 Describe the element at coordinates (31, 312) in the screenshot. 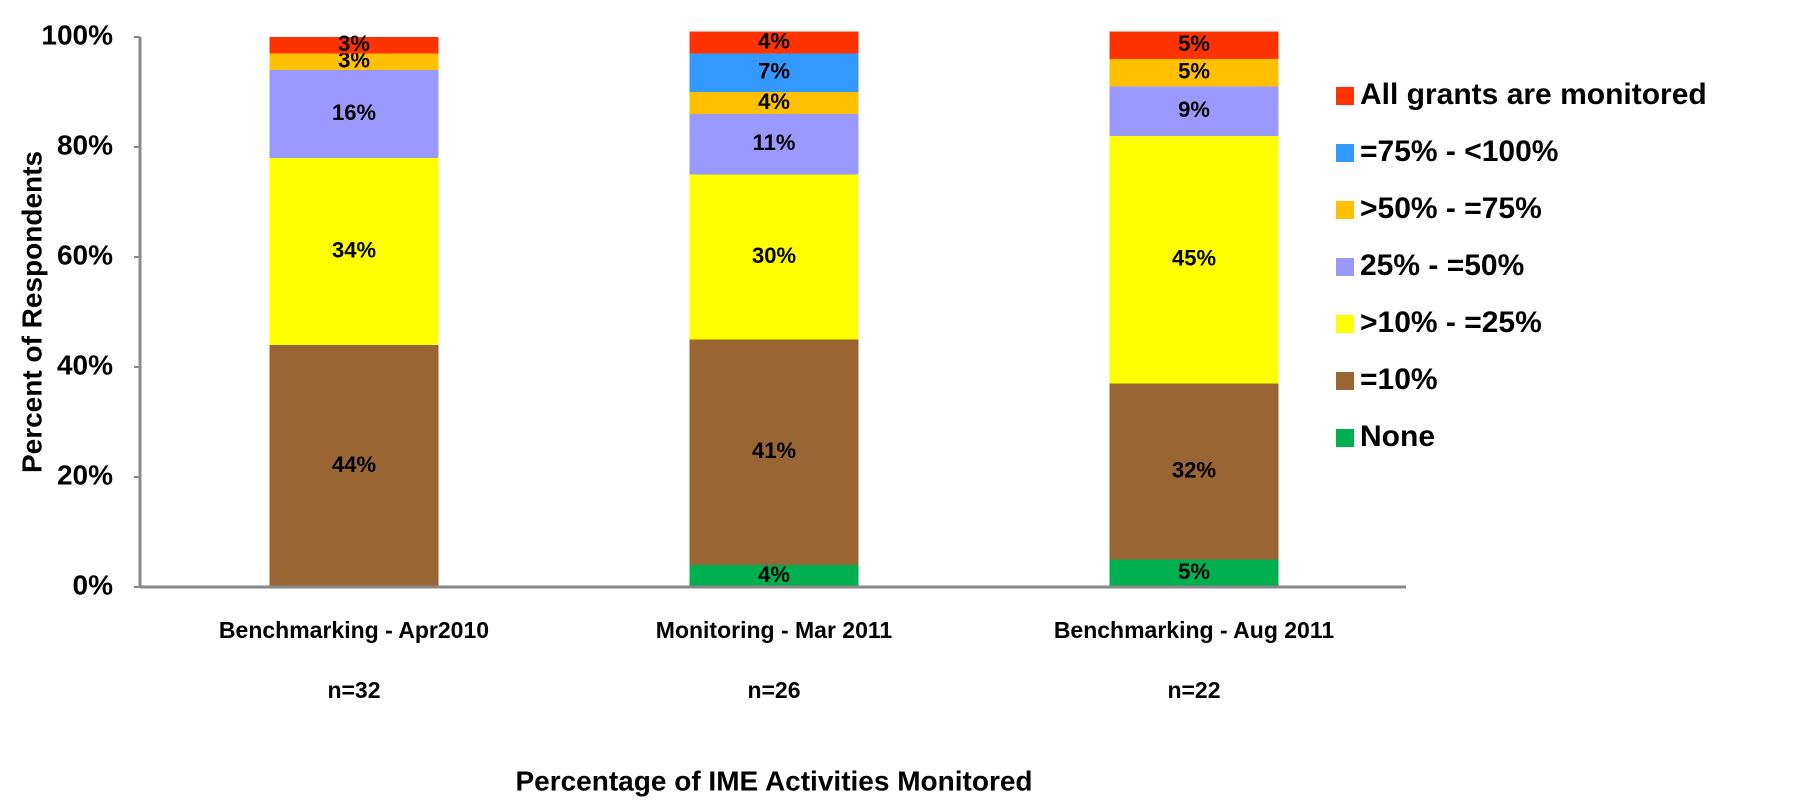

I see `y-axis-title: Percent of Respondents` at that location.